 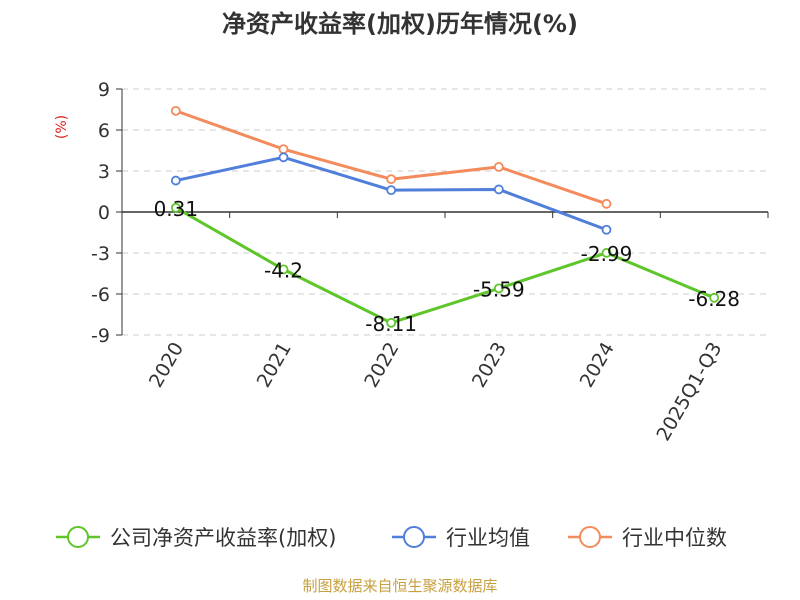 I want to click on data-label: -8.11, so click(x=391, y=324).